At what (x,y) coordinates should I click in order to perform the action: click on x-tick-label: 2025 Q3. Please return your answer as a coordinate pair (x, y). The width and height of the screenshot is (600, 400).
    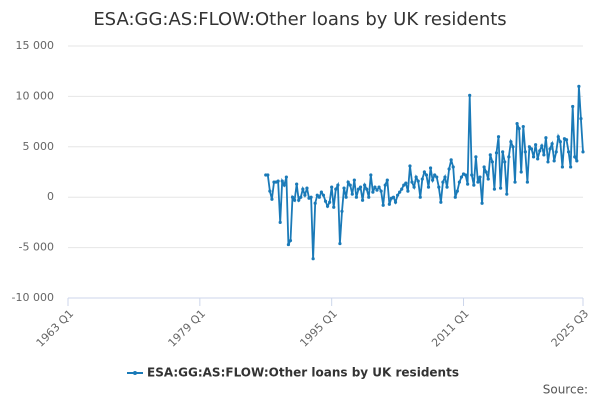
    Looking at the image, I should click on (570, 328).